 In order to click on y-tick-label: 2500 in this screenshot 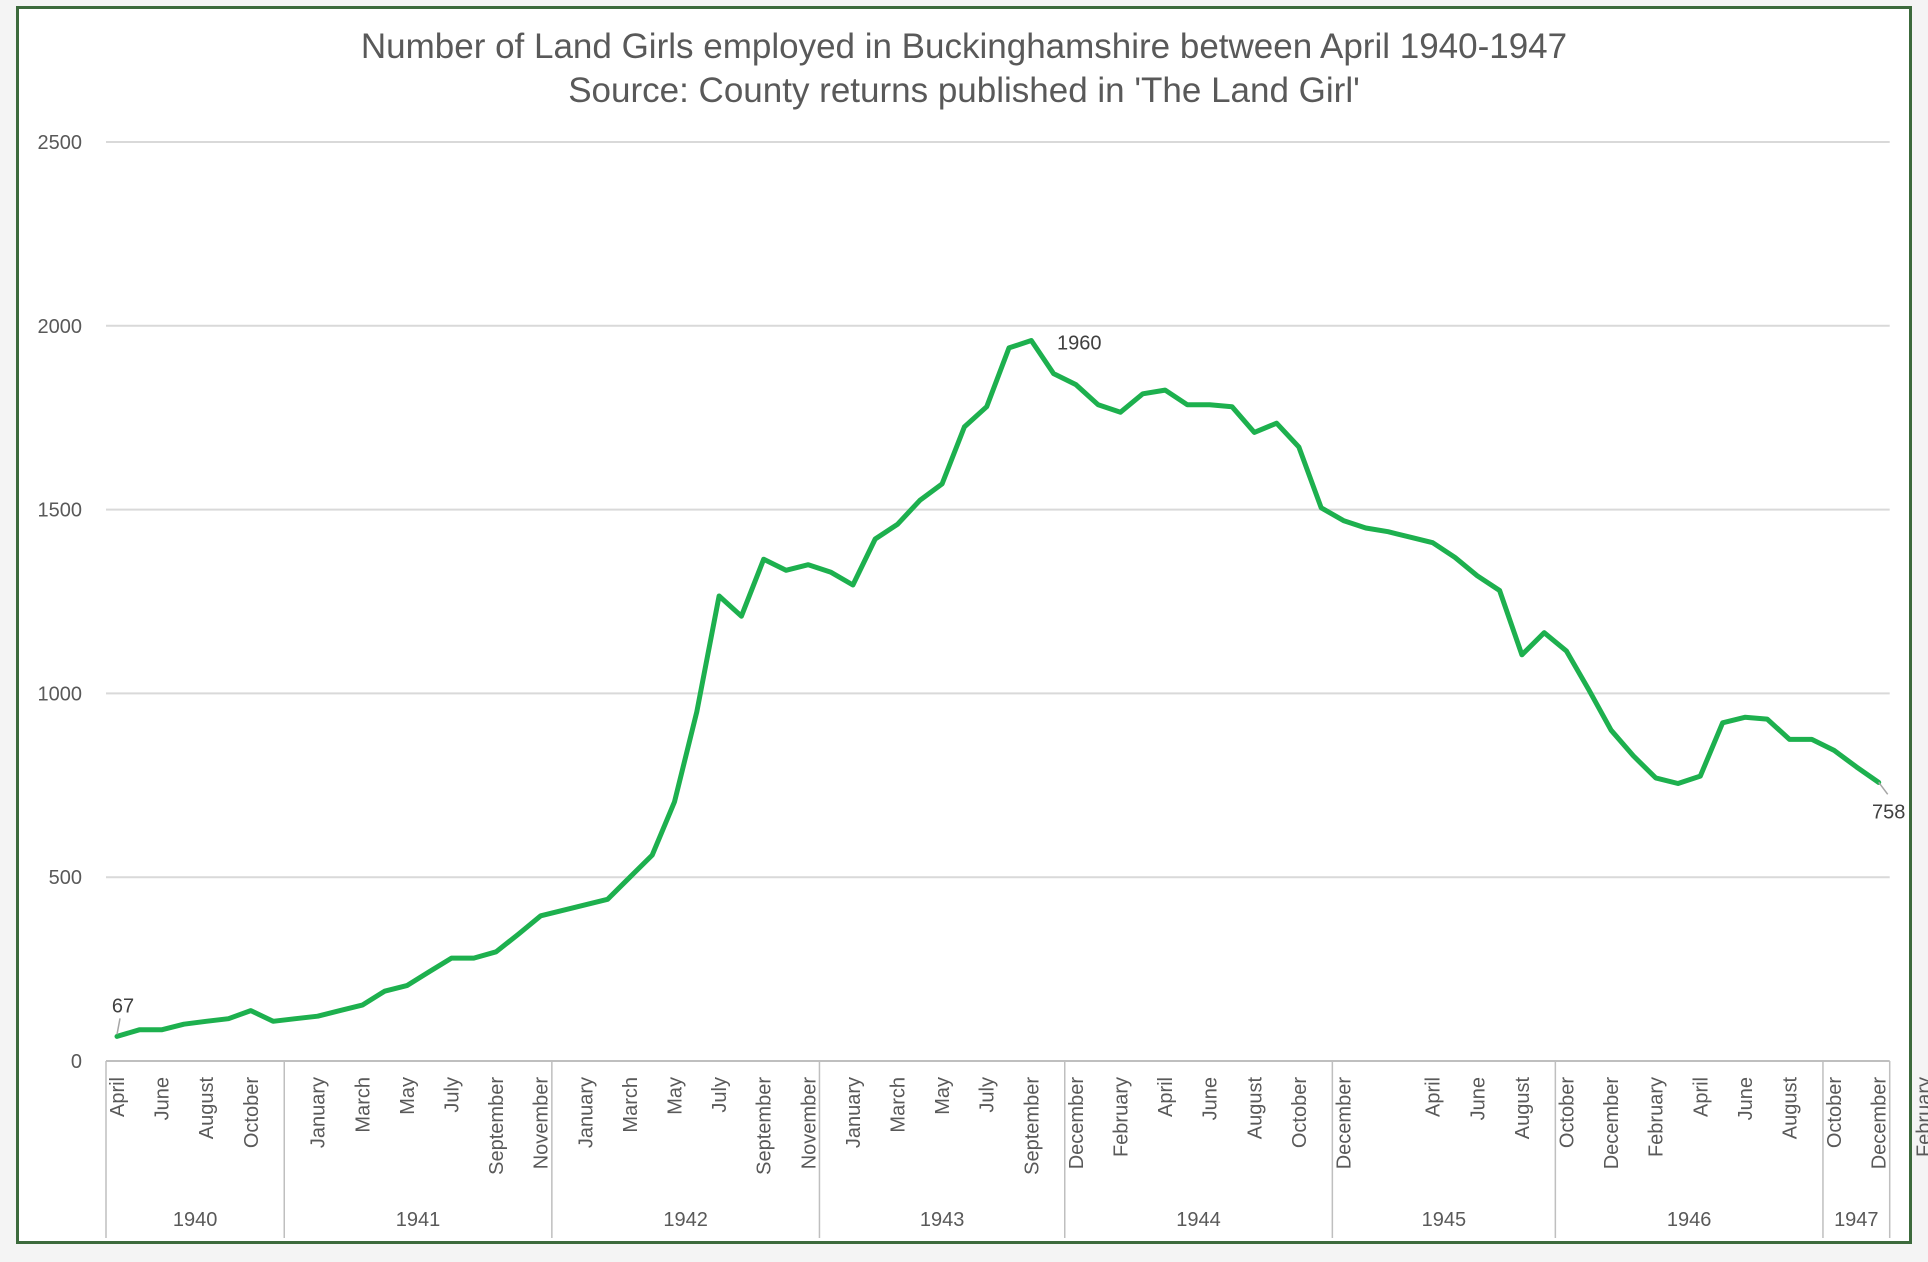, I will do `click(60, 143)`.